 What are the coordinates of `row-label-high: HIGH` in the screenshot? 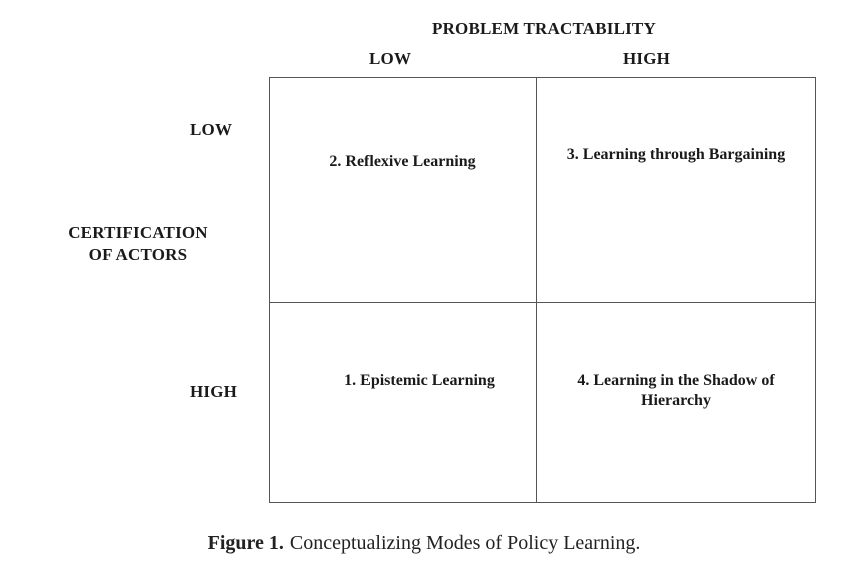 It's located at (214, 391).